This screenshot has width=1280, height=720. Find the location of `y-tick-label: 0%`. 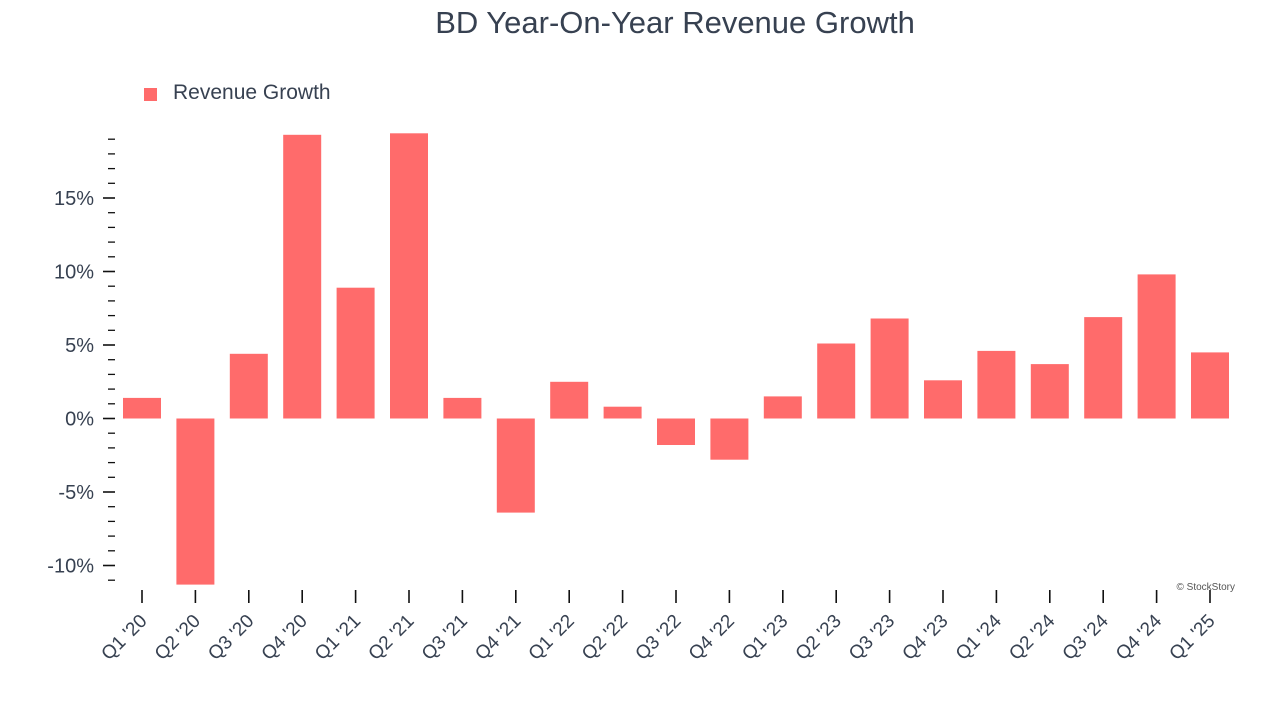

y-tick-label: 0% is located at coordinates (79, 420).